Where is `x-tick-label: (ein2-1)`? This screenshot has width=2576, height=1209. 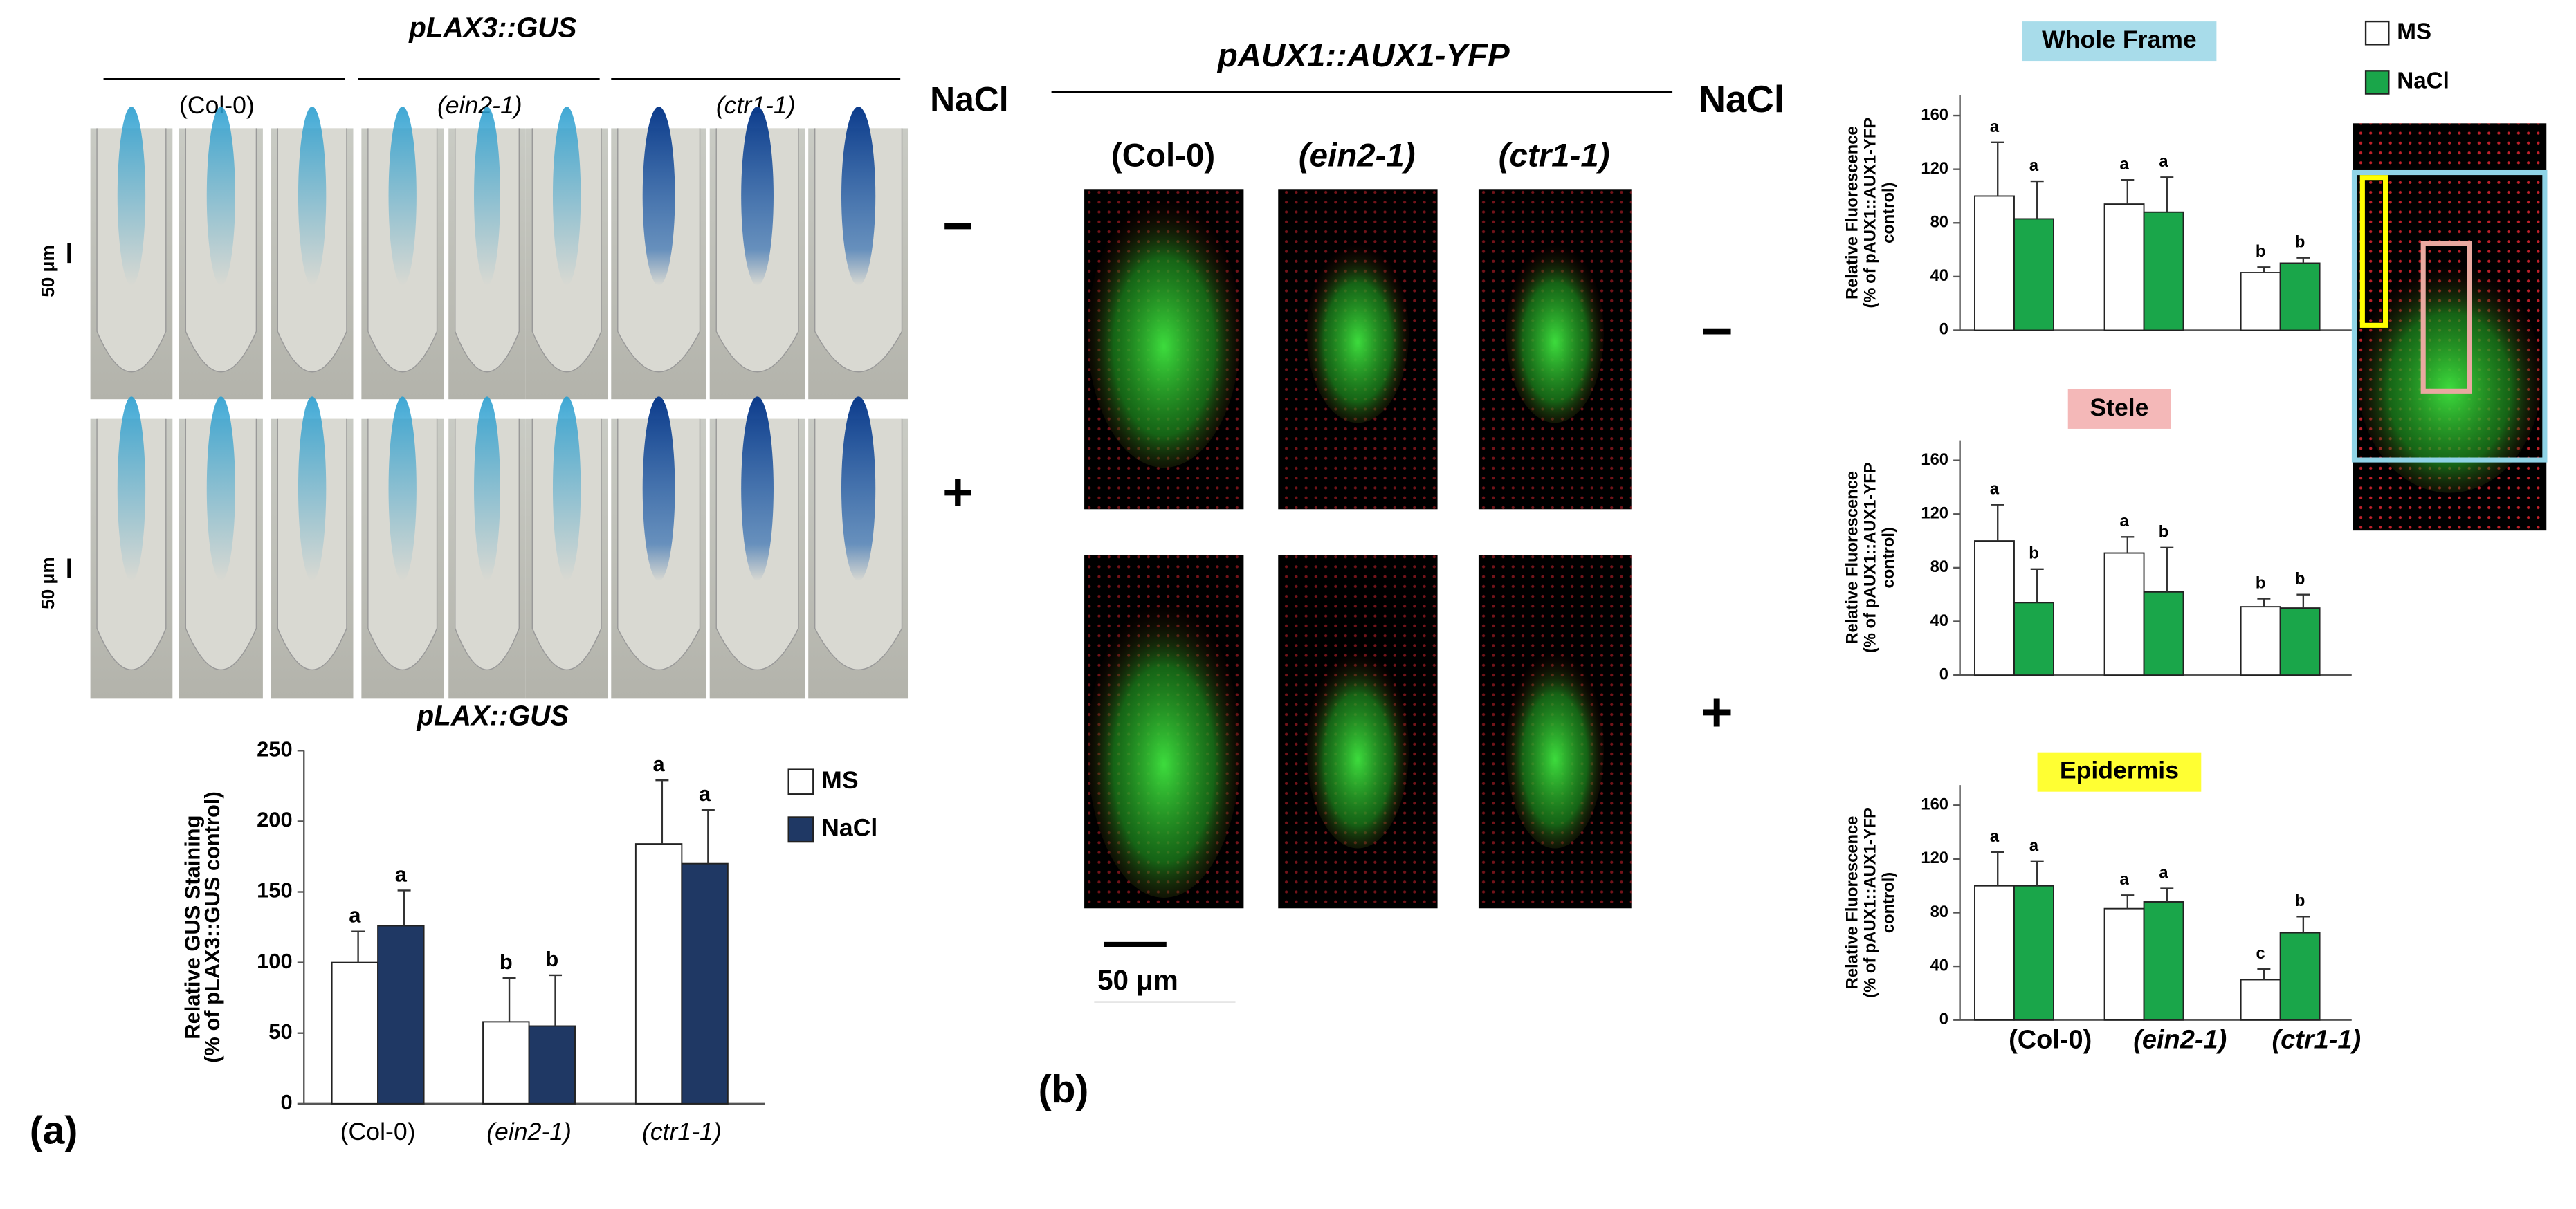
x-tick-label: (ein2-1) is located at coordinates (529, 1131).